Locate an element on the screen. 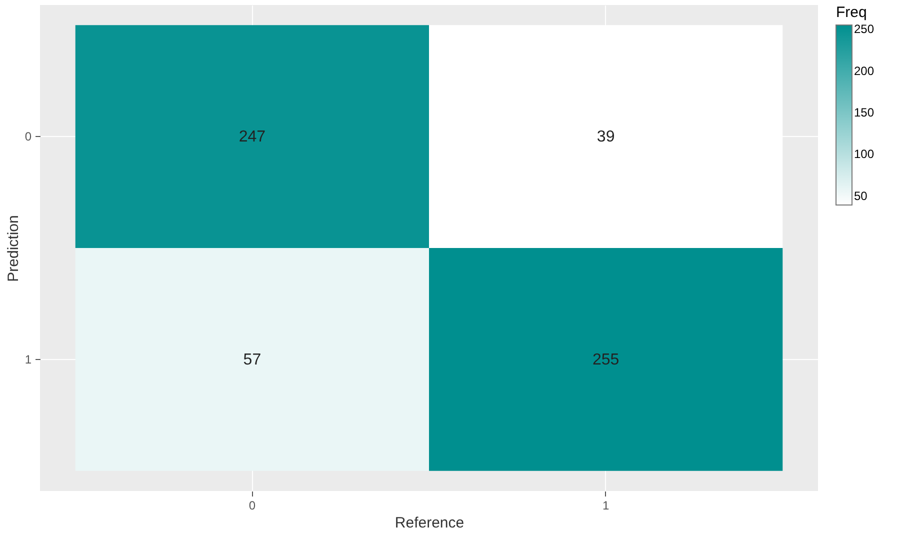 The height and width of the screenshot is (541, 901). color-bar-label: 50 is located at coordinates (861, 195).